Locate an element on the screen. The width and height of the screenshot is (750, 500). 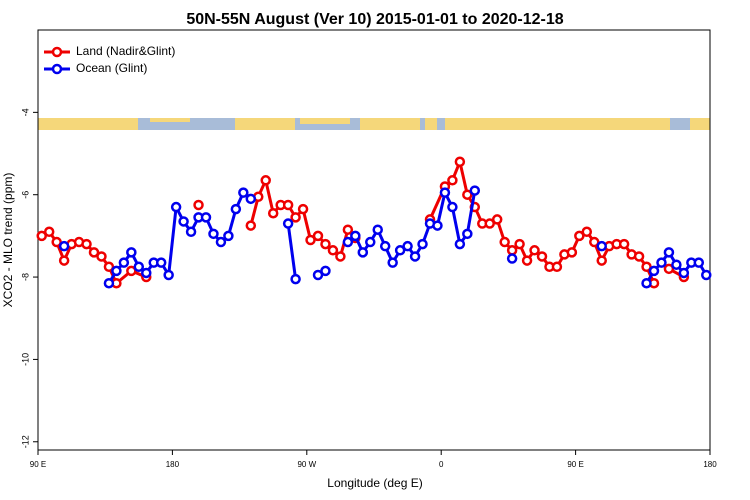
x-tick-label: 0 is located at coordinates (441, 464).